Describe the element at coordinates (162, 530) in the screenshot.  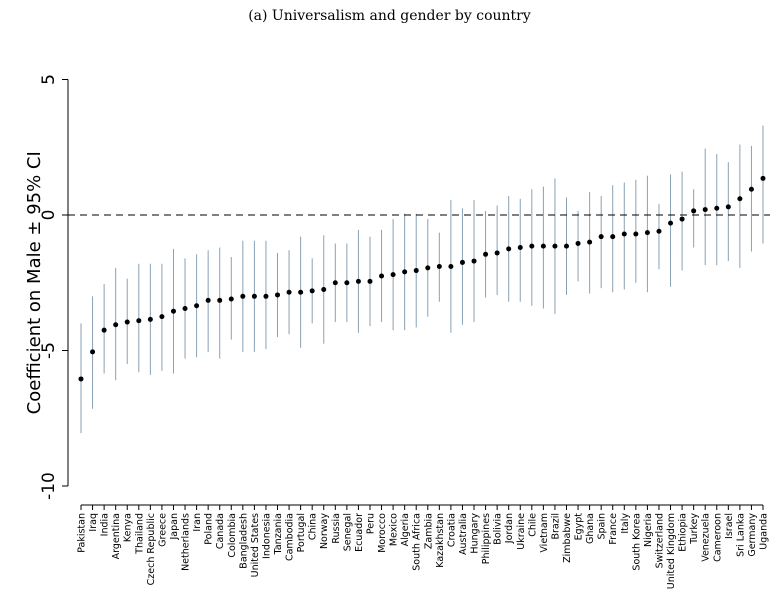
I see `x-tick-label: Greece` at that location.